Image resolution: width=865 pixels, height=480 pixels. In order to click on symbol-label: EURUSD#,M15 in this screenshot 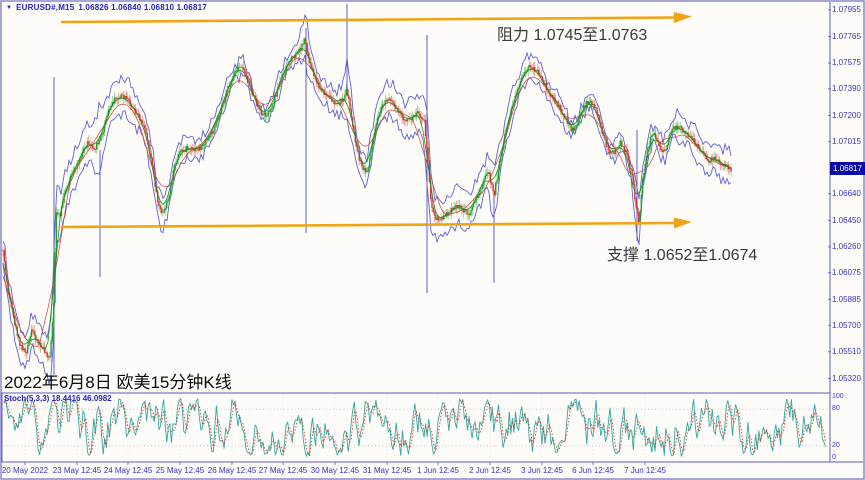, I will do `click(45, 7)`.